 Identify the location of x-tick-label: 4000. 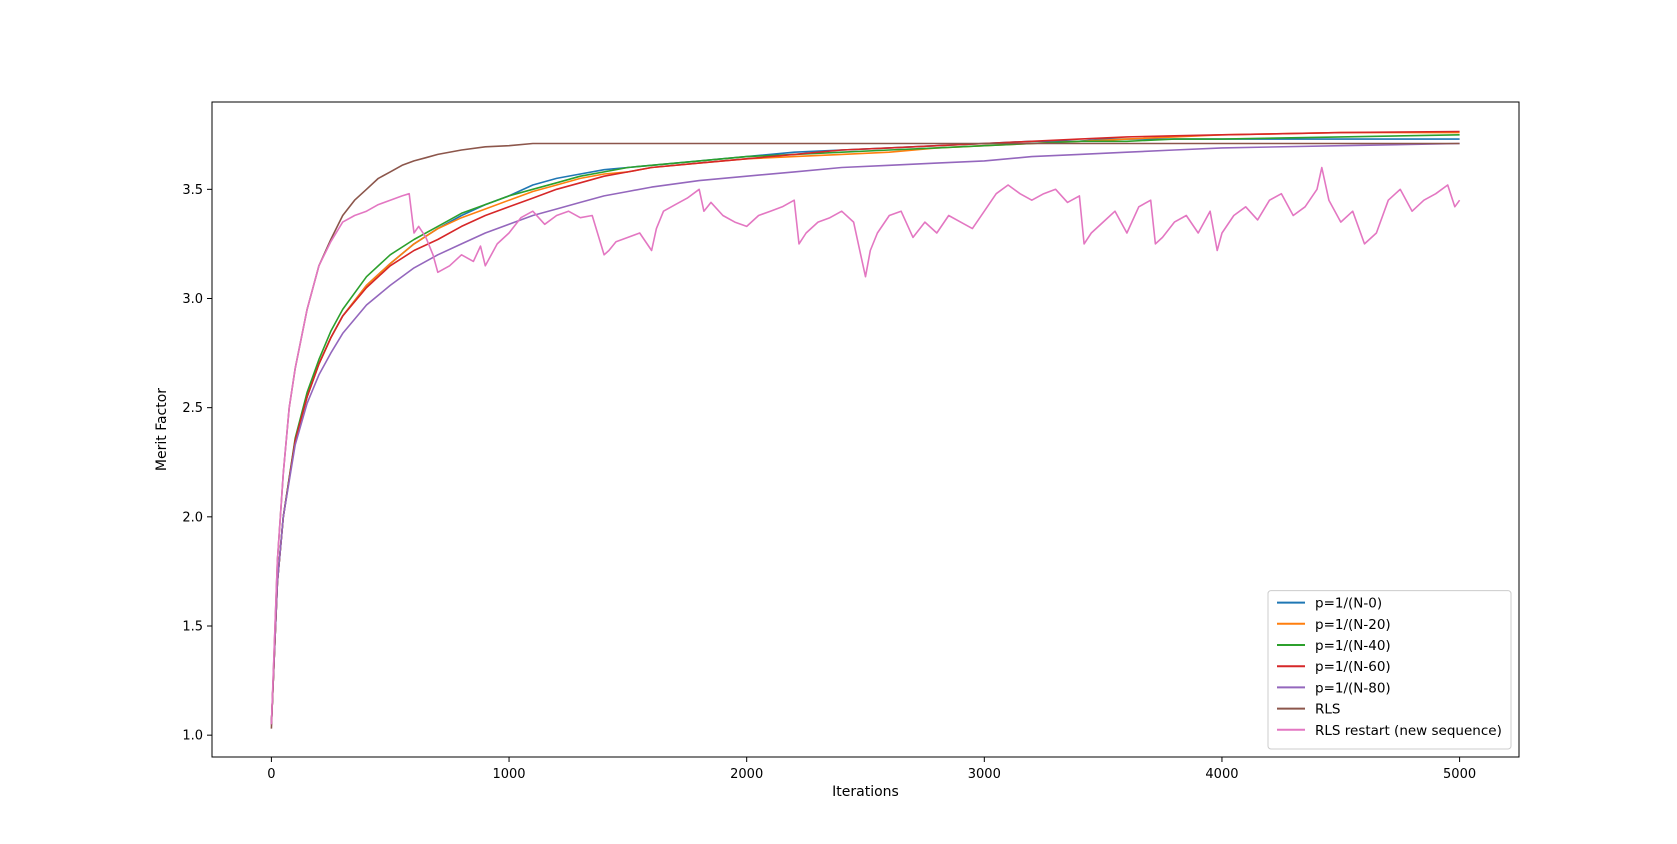
(1221, 774).